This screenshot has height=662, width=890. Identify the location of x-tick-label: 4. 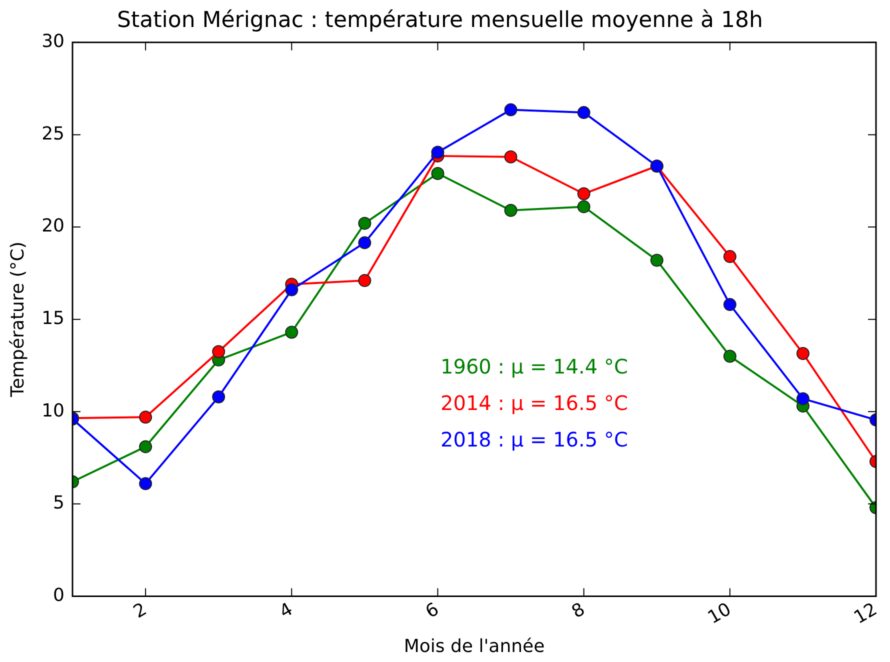
(286, 610).